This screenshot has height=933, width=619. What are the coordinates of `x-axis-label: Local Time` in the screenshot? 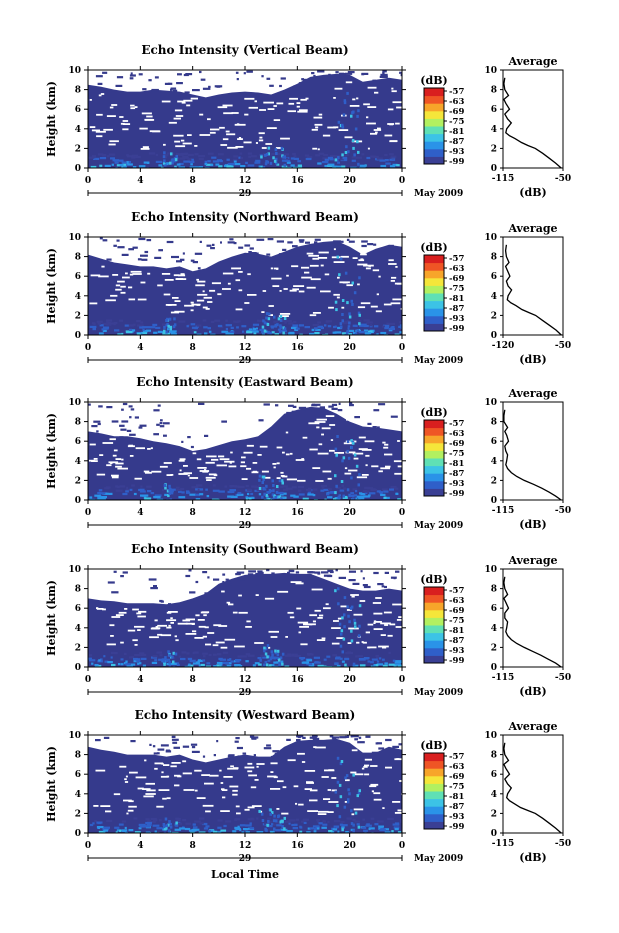 It's located at (245, 874).